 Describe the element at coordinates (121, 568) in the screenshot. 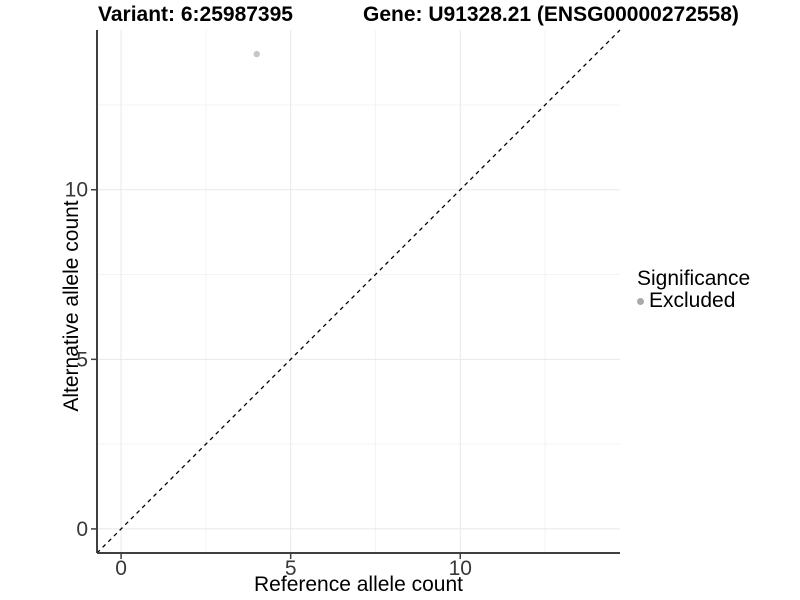

I see `x-tick-label: 0` at that location.